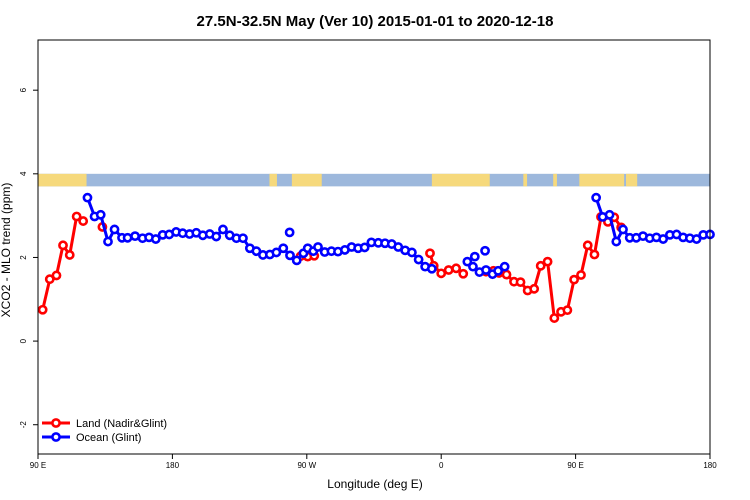 The width and height of the screenshot is (750, 500). I want to click on legend-label-0: Land (Nadir&Glint), so click(121, 424).